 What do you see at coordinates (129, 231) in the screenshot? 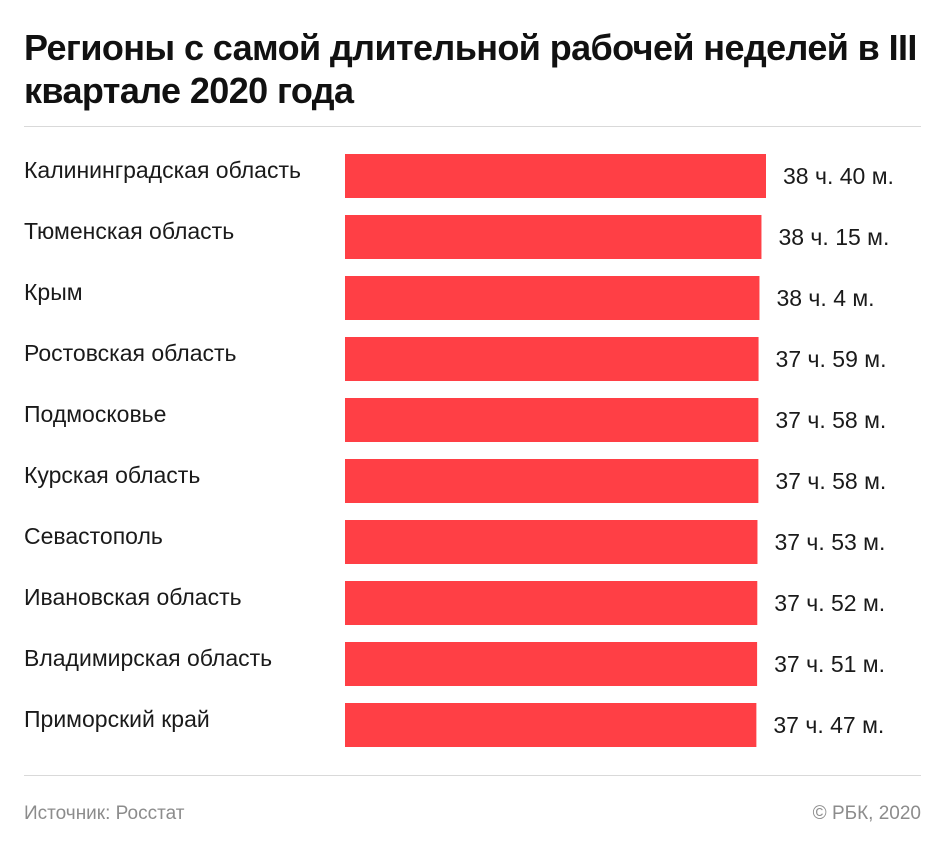
I see `category-label: Тюменская область` at bounding box center [129, 231].